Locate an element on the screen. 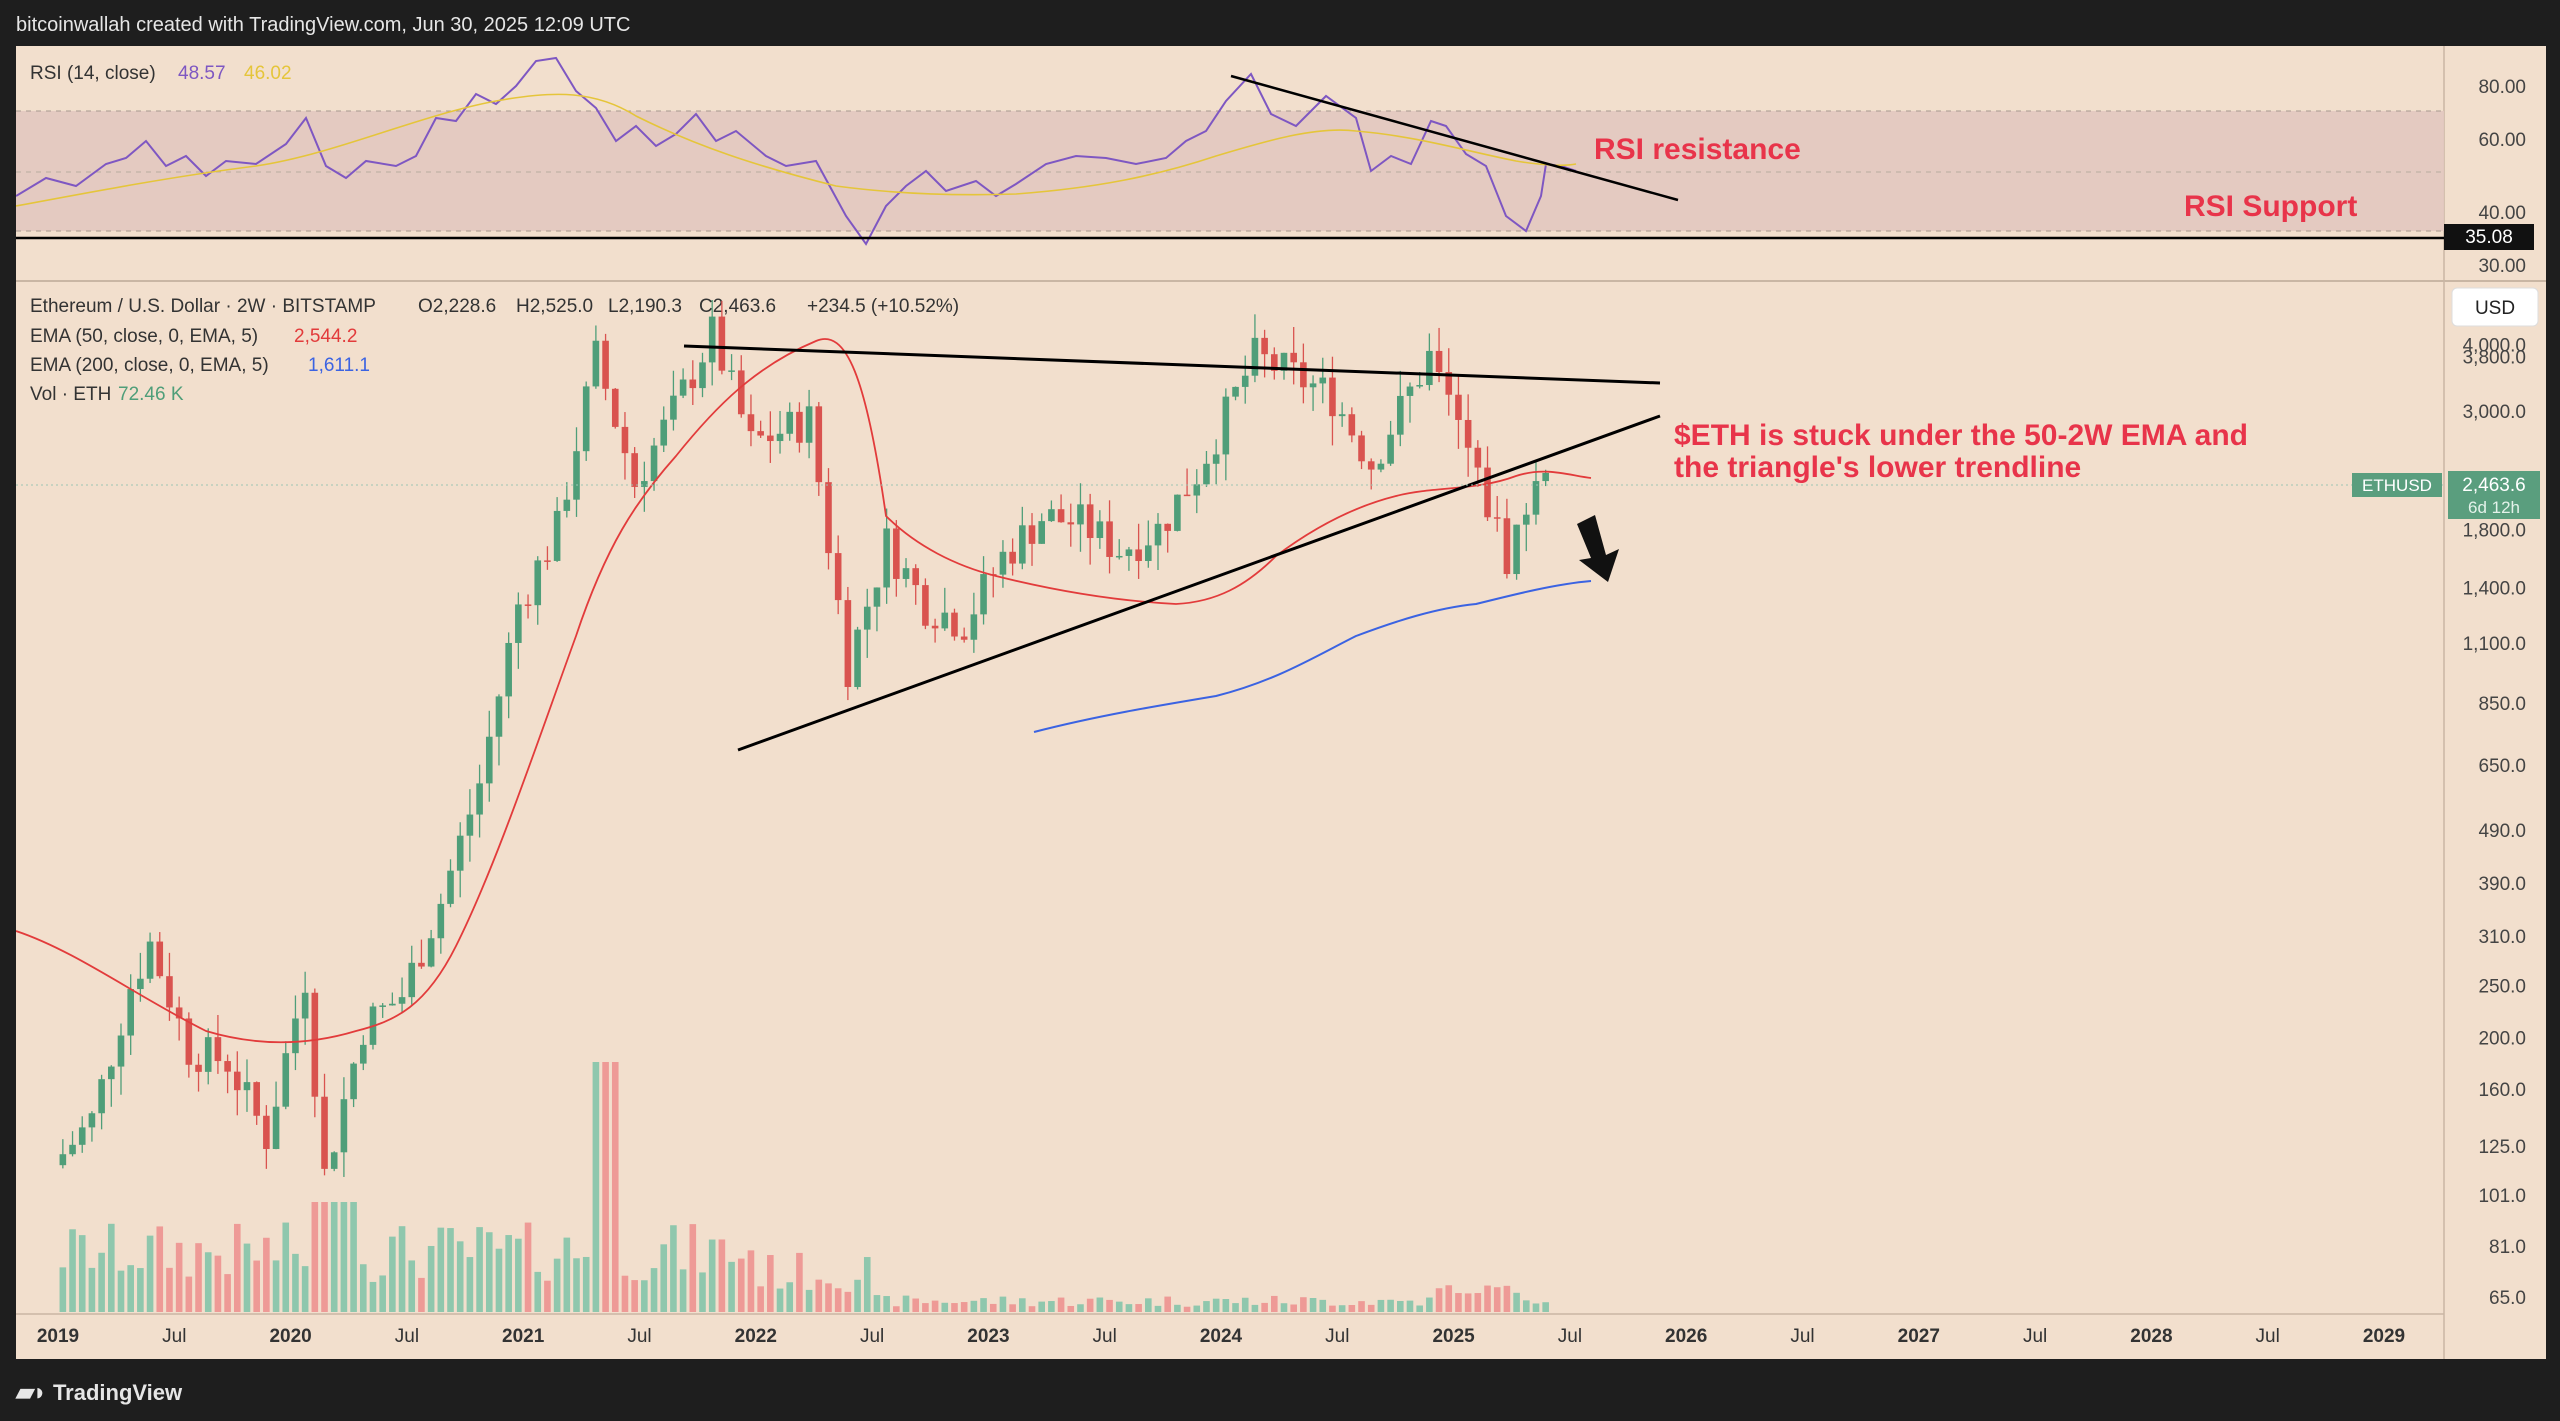 This screenshot has height=1421, width=2560. symbol-line: Ethereum / U.S. Dollar · 2W · BITSTAMP is located at coordinates (203, 306).